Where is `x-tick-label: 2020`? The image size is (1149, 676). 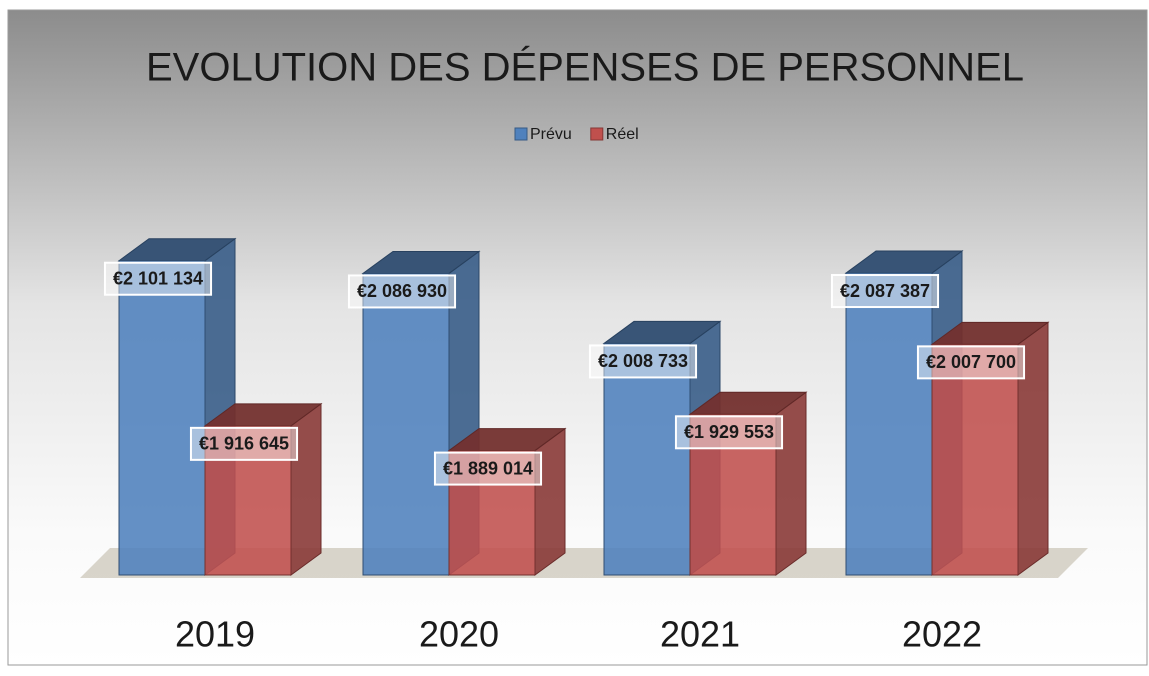 x-tick-label: 2020 is located at coordinates (459, 634).